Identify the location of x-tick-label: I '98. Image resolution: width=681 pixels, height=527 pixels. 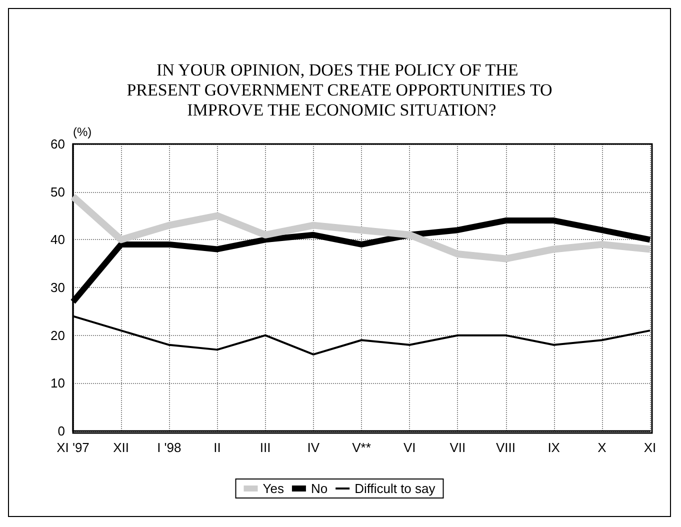
(169, 447).